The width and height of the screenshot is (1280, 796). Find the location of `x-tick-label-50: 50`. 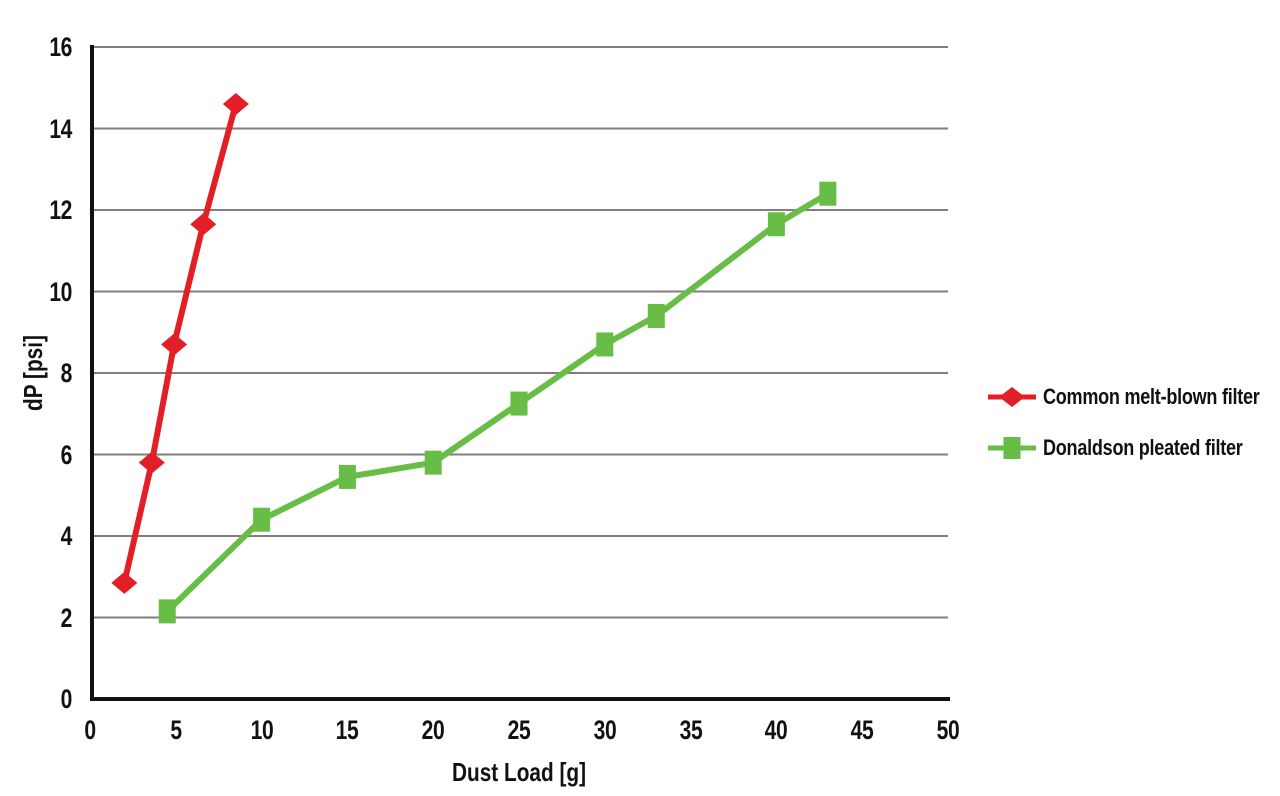

x-tick-label-50: 50 is located at coordinates (948, 730).